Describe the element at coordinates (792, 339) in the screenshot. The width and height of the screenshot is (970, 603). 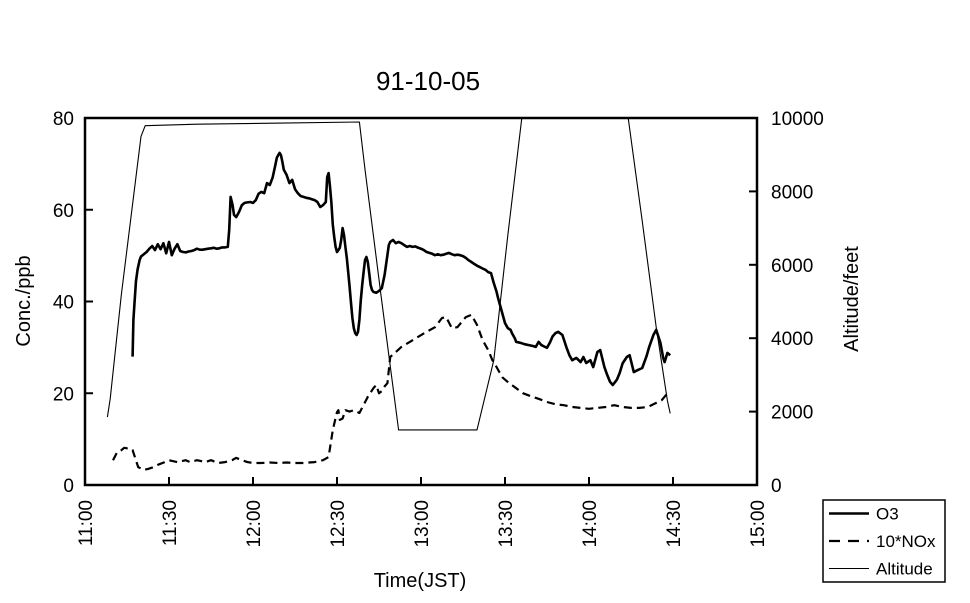
I see `y-right-tick-label: 4000` at that location.